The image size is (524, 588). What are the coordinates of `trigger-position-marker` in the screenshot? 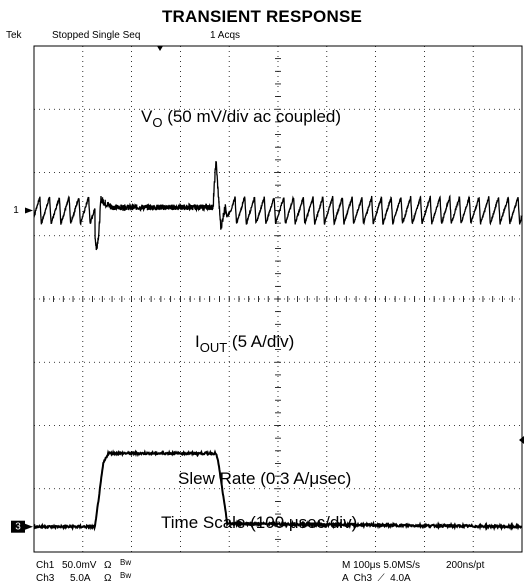 It's located at (160, 48).